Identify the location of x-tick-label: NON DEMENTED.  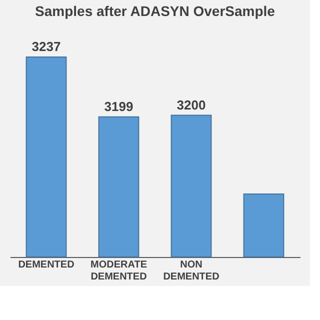
(191, 271).